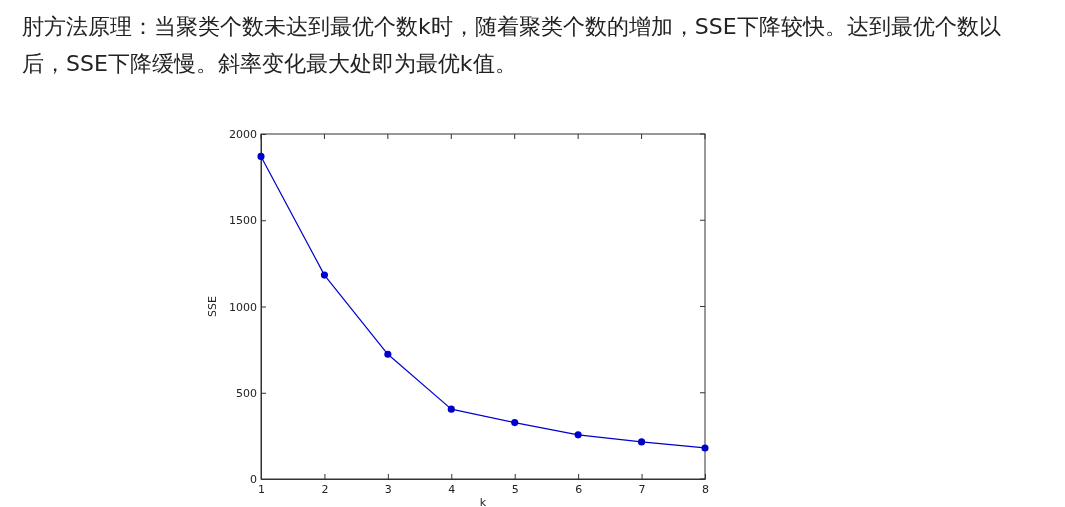  Describe the element at coordinates (261, 489) in the screenshot. I see `x-tick-label: 1` at that location.